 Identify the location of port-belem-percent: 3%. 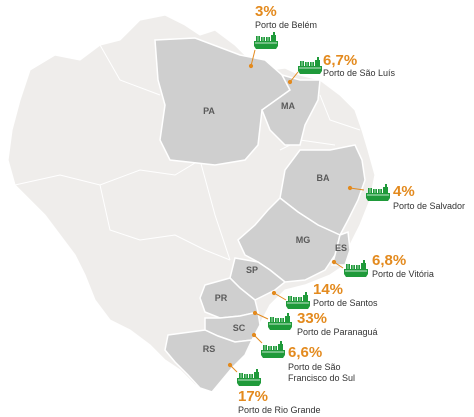
(266, 11).